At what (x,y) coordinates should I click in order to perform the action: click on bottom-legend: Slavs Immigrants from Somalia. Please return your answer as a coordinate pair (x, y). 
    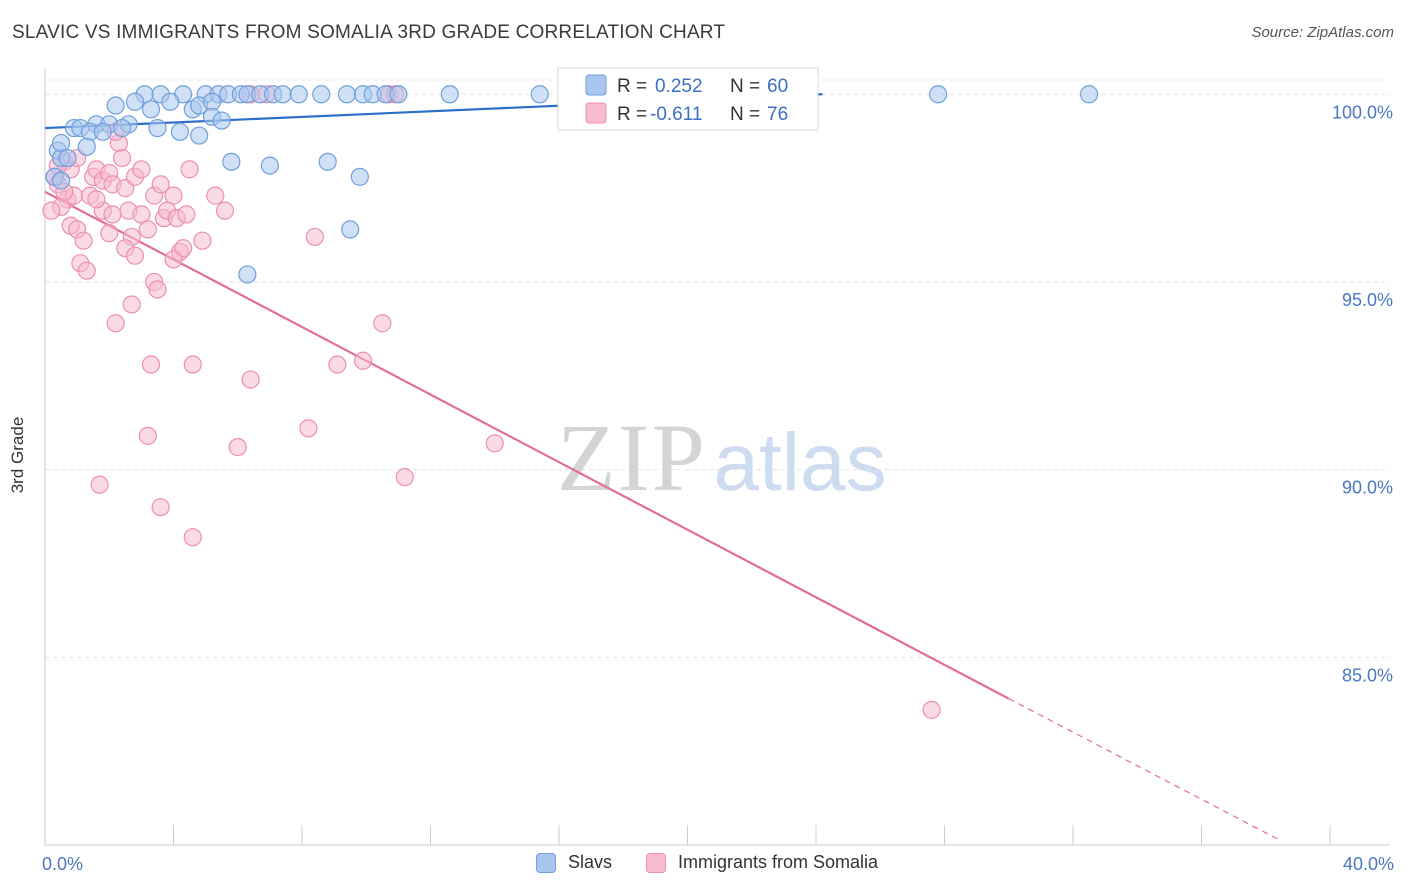
    Looking at the image, I should click on (703, 865).